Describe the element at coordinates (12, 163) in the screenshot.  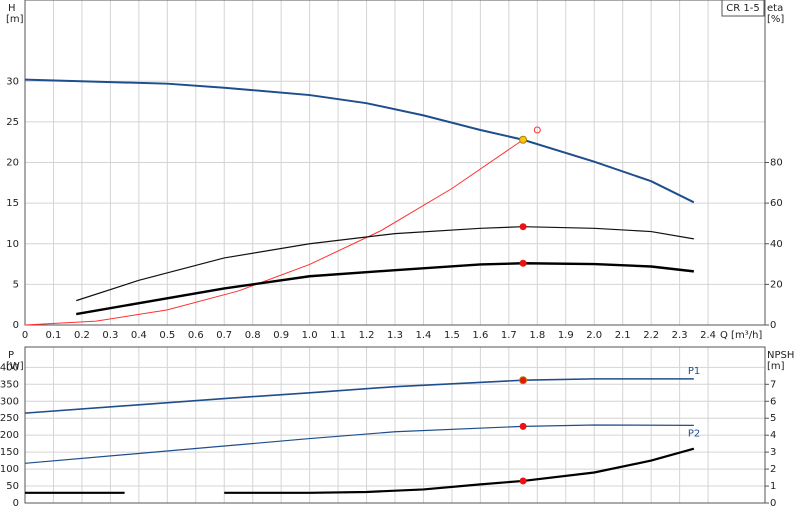
I see `y-tick-label: 20` at that location.